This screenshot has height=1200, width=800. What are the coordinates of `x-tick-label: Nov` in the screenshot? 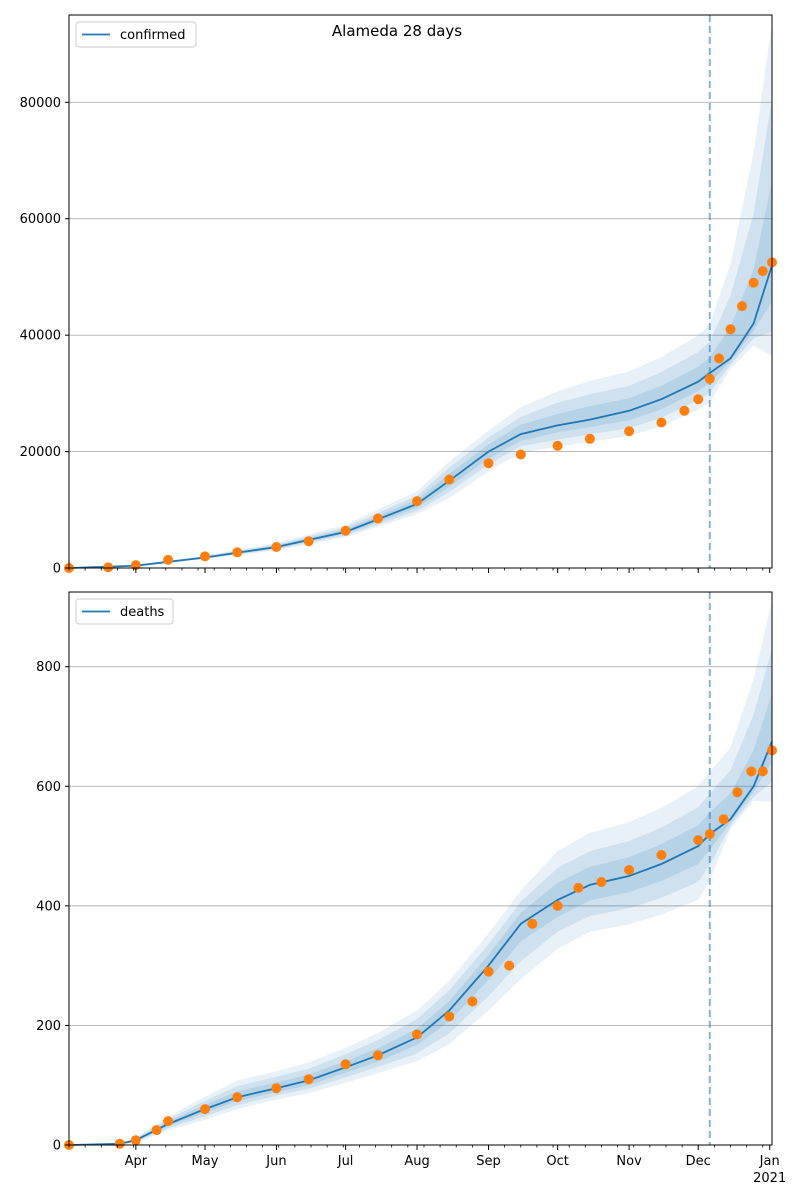 It's located at (629, 1161).